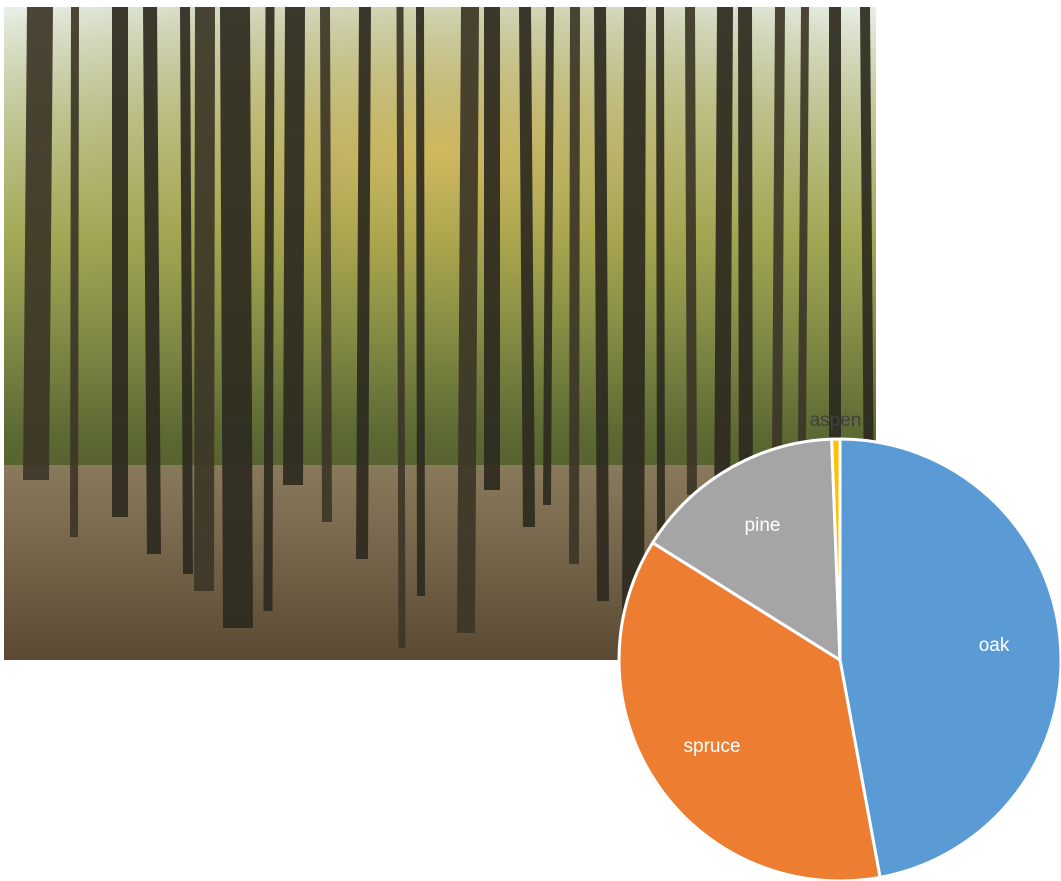 The image size is (1061, 881). I want to click on slice-label: spruce, so click(712, 746).